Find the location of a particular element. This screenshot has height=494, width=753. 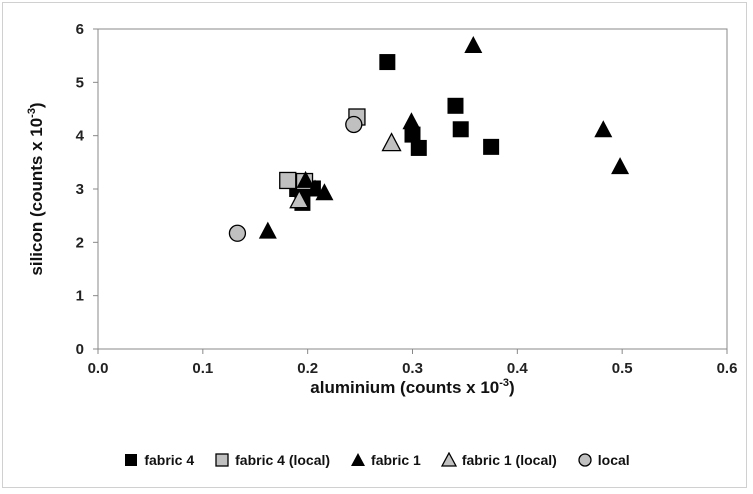

legend-label: fabric 4 is located at coordinates (169, 460).